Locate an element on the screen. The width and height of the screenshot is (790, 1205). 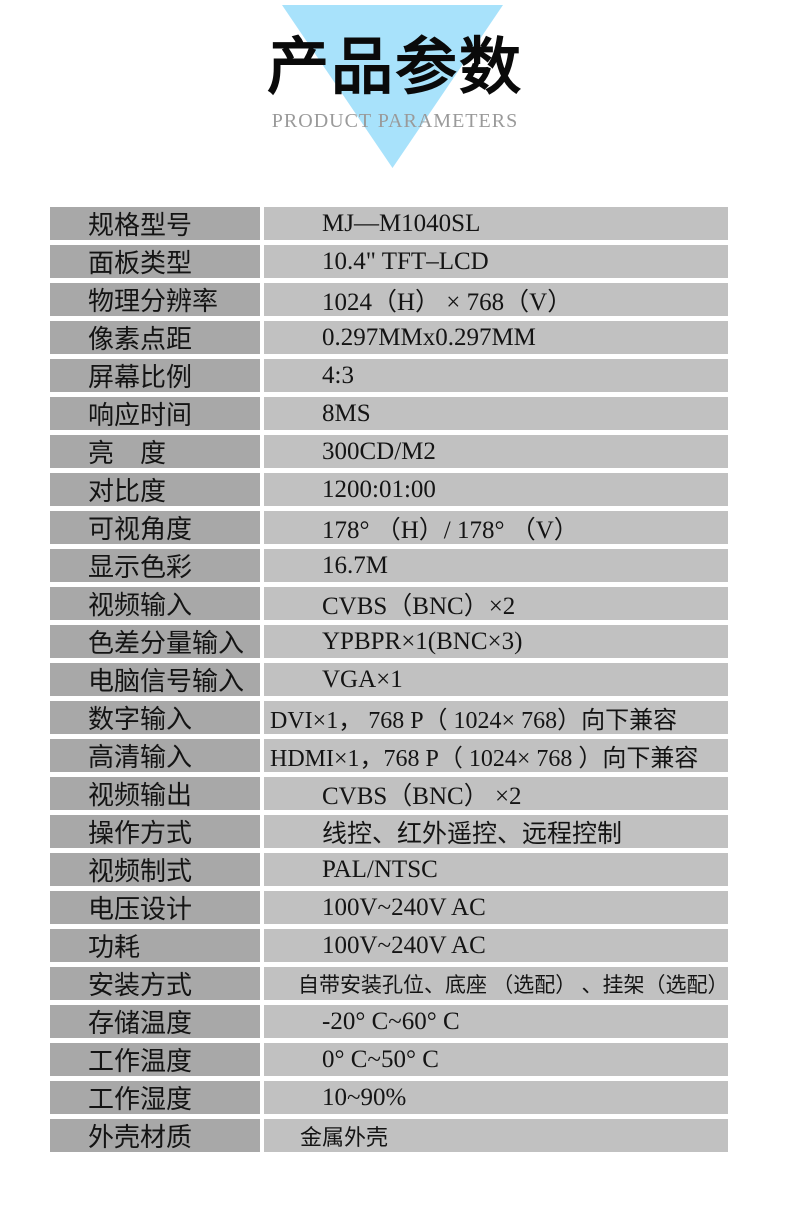
spec-row: 对比度 1200:01:00 is located at coordinates (389, 489).